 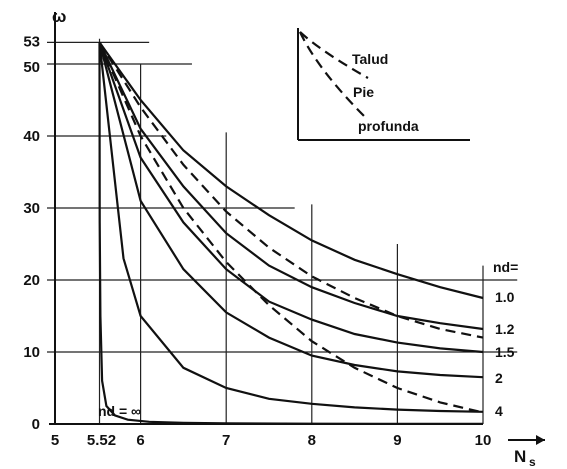 What do you see at coordinates (383, 84) in the screenshot?
I see `inset-legend: Talud Pie profunda` at bounding box center [383, 84].